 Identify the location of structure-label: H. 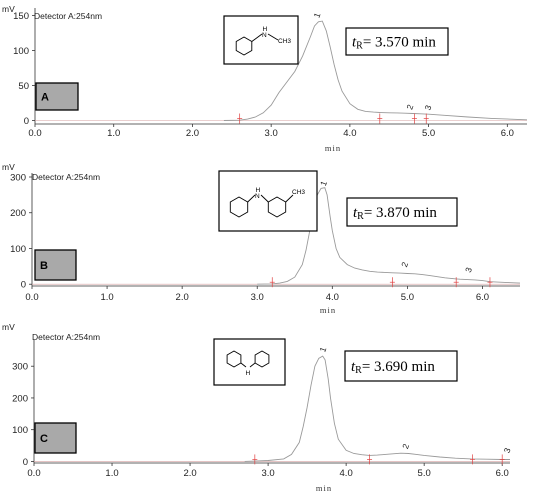
(248, 373).